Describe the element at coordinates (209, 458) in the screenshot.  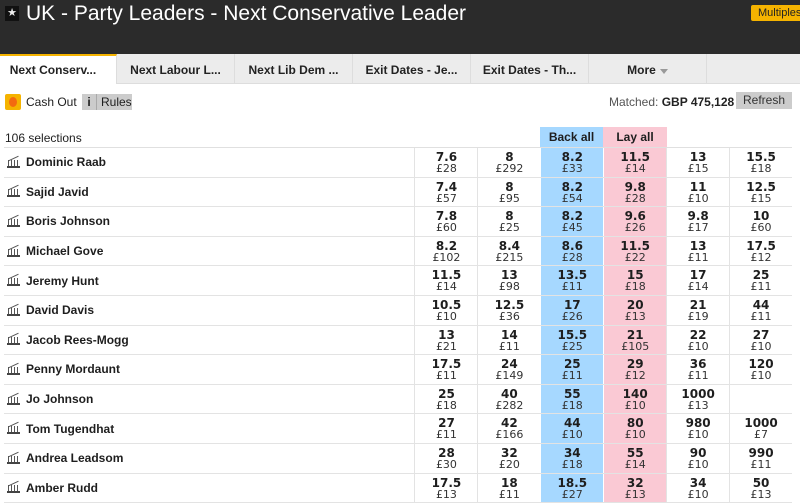
I see `runner-name: Andrea Leadsom` at that location.